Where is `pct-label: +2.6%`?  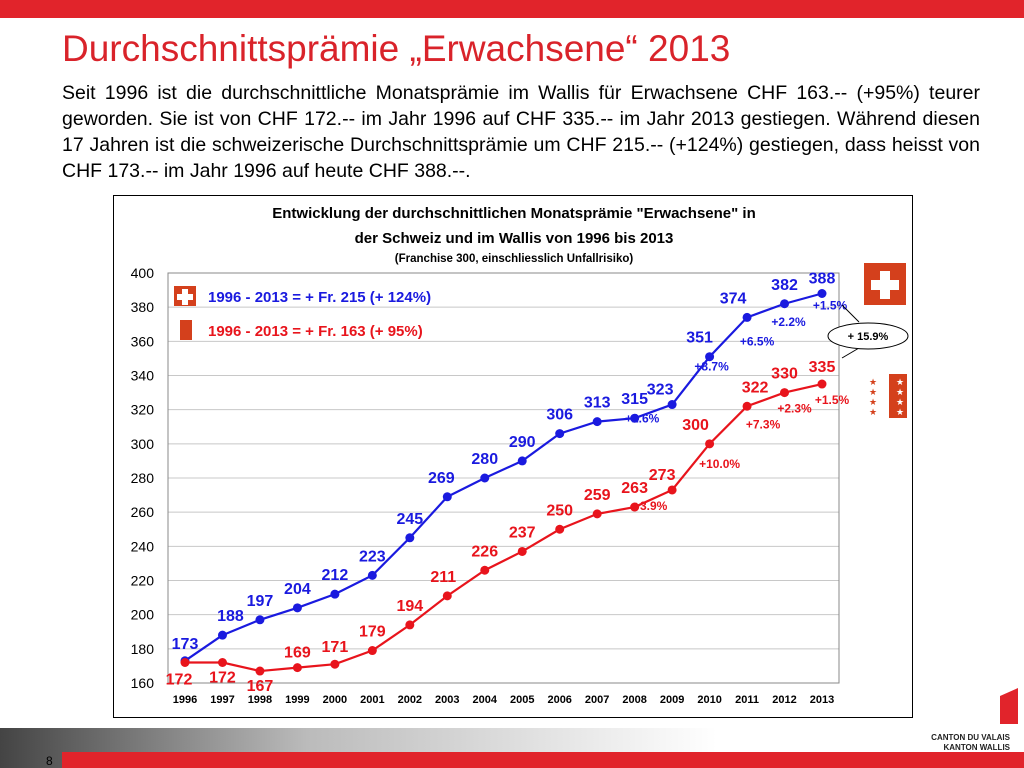
pct-label: +2.6% is located at coordinates (642, 419).